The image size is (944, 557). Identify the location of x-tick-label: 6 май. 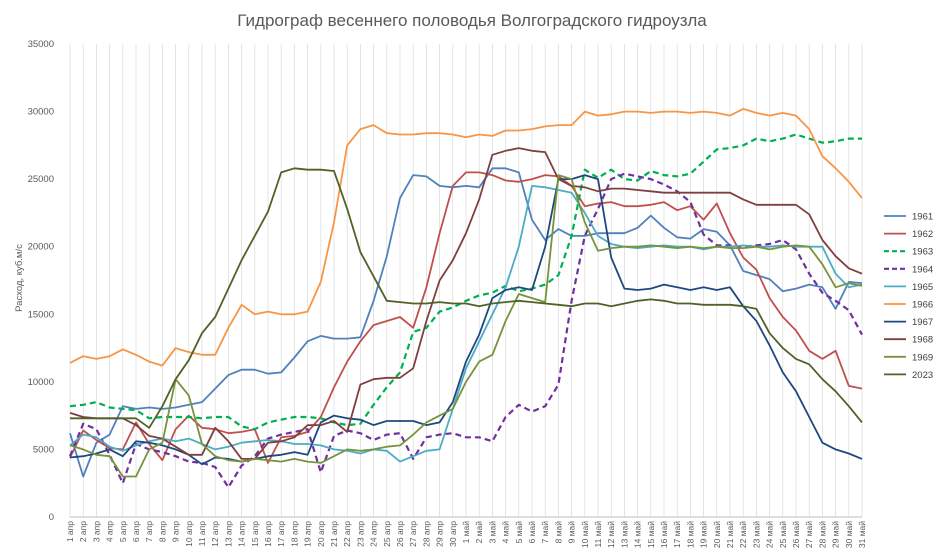
(532, 532).